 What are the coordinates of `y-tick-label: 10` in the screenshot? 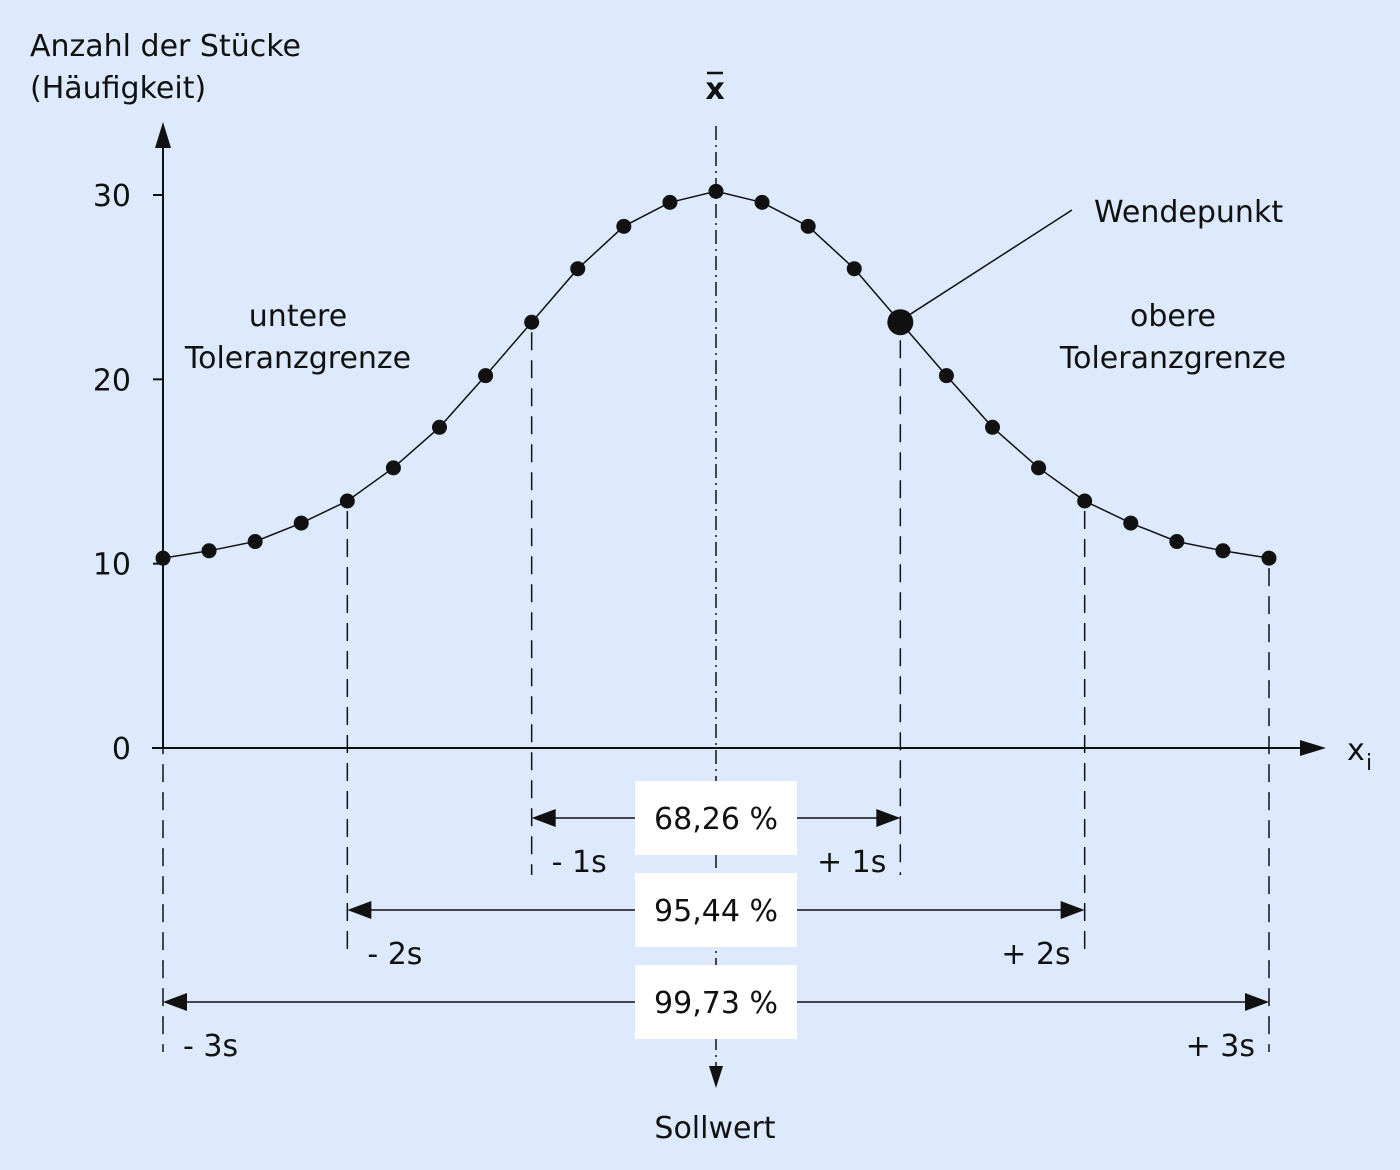 It's located at (112, 565).